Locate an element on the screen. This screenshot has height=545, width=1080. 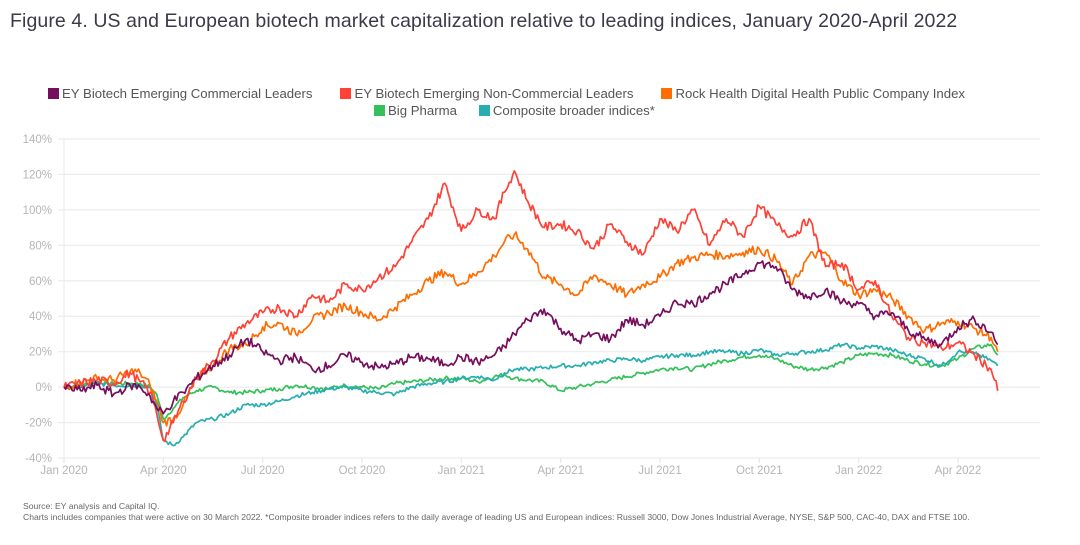
legend-swatch-composite is located at coordinates (484, 110).